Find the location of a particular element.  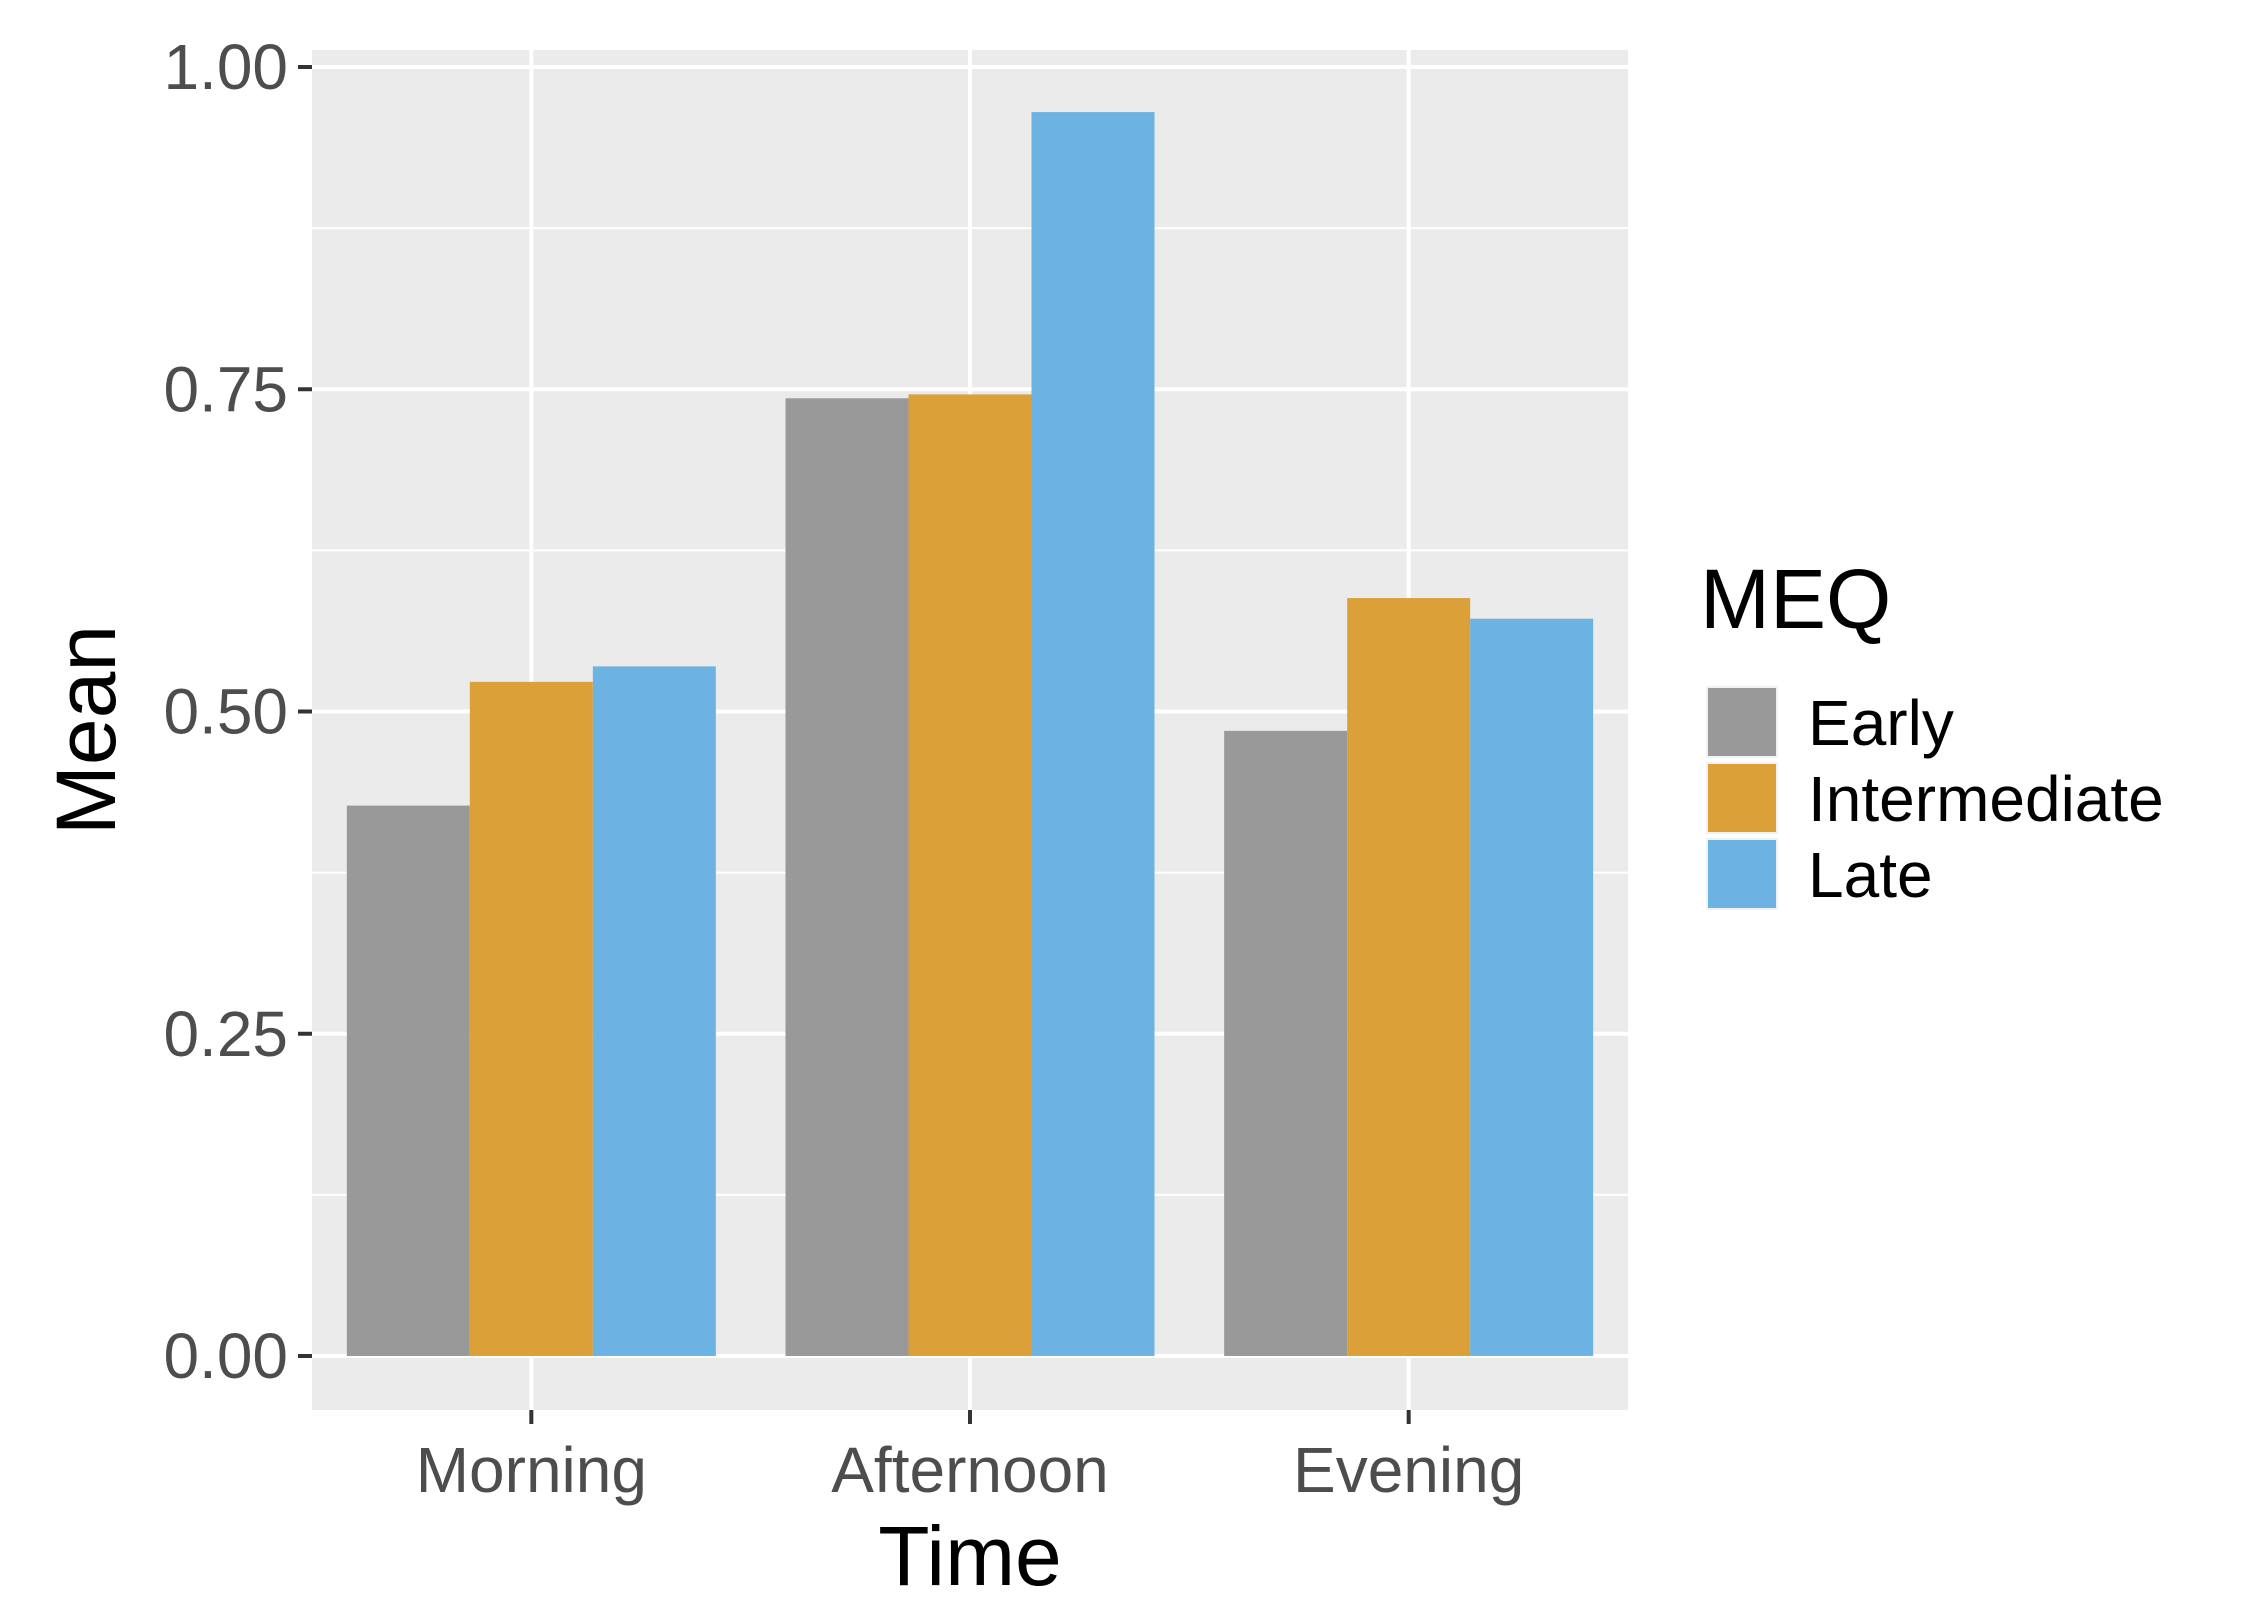

x-axis: Morning Afternoon Evening is located at coordinates (970, 1458).